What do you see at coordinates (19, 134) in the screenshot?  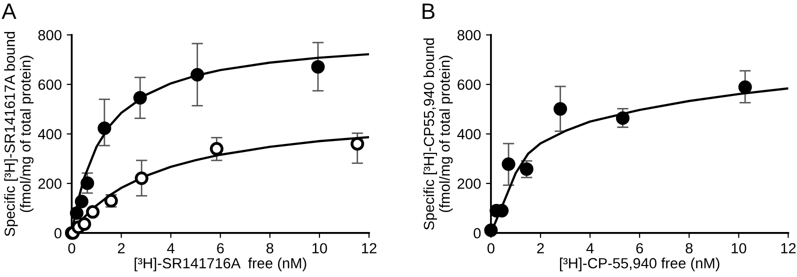 I see `y-axis-title: Specific [³H]-SR141617A bound (fmol/mg of total protein)` at bounding box center [19, 134].